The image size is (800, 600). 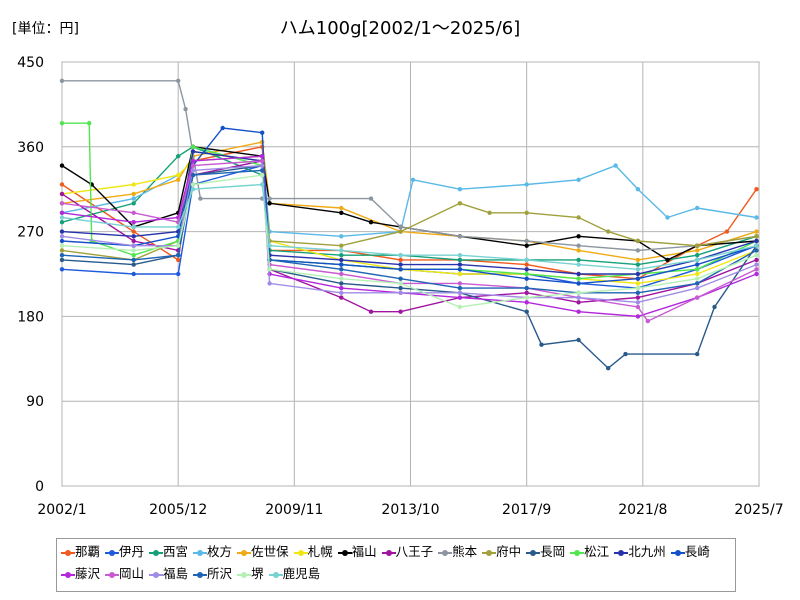 What do you see at coordinates (697, 551) in the screenshot?
I see `legend-label: 長崎` at bounding box center [697, 551].